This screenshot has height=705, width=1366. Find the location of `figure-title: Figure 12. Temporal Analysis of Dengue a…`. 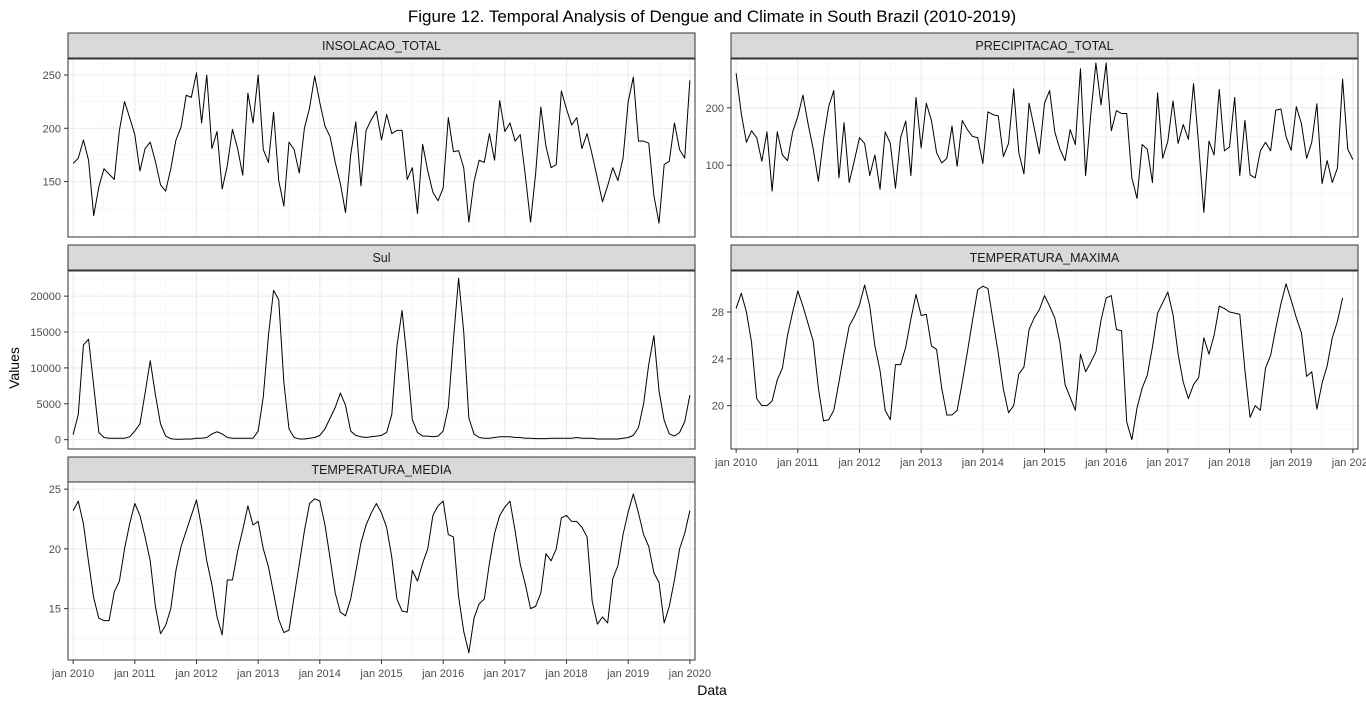

figure-title: Figure 12. Temporal Analysis of Dengue a… is located at coordinates (712, 16).